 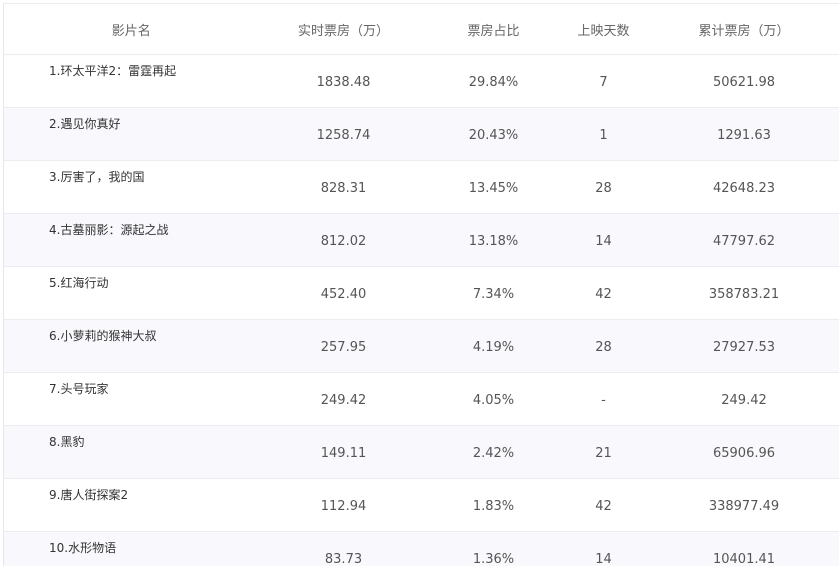 What do you see at coordinates (743, 29) in the screenshot?
I see `header-total-box-office: 累计票房（万）` at bounding box center [743, 29].